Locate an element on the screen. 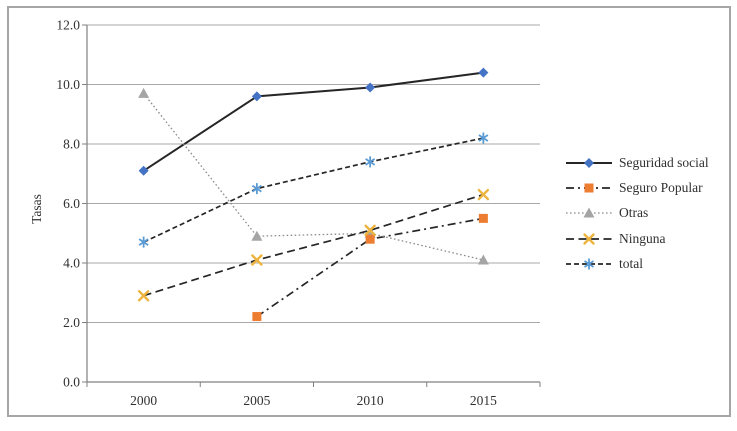 This screenshot has height=431, width=737. x-tick-label: 2015 is located at coordinates (483, 400).